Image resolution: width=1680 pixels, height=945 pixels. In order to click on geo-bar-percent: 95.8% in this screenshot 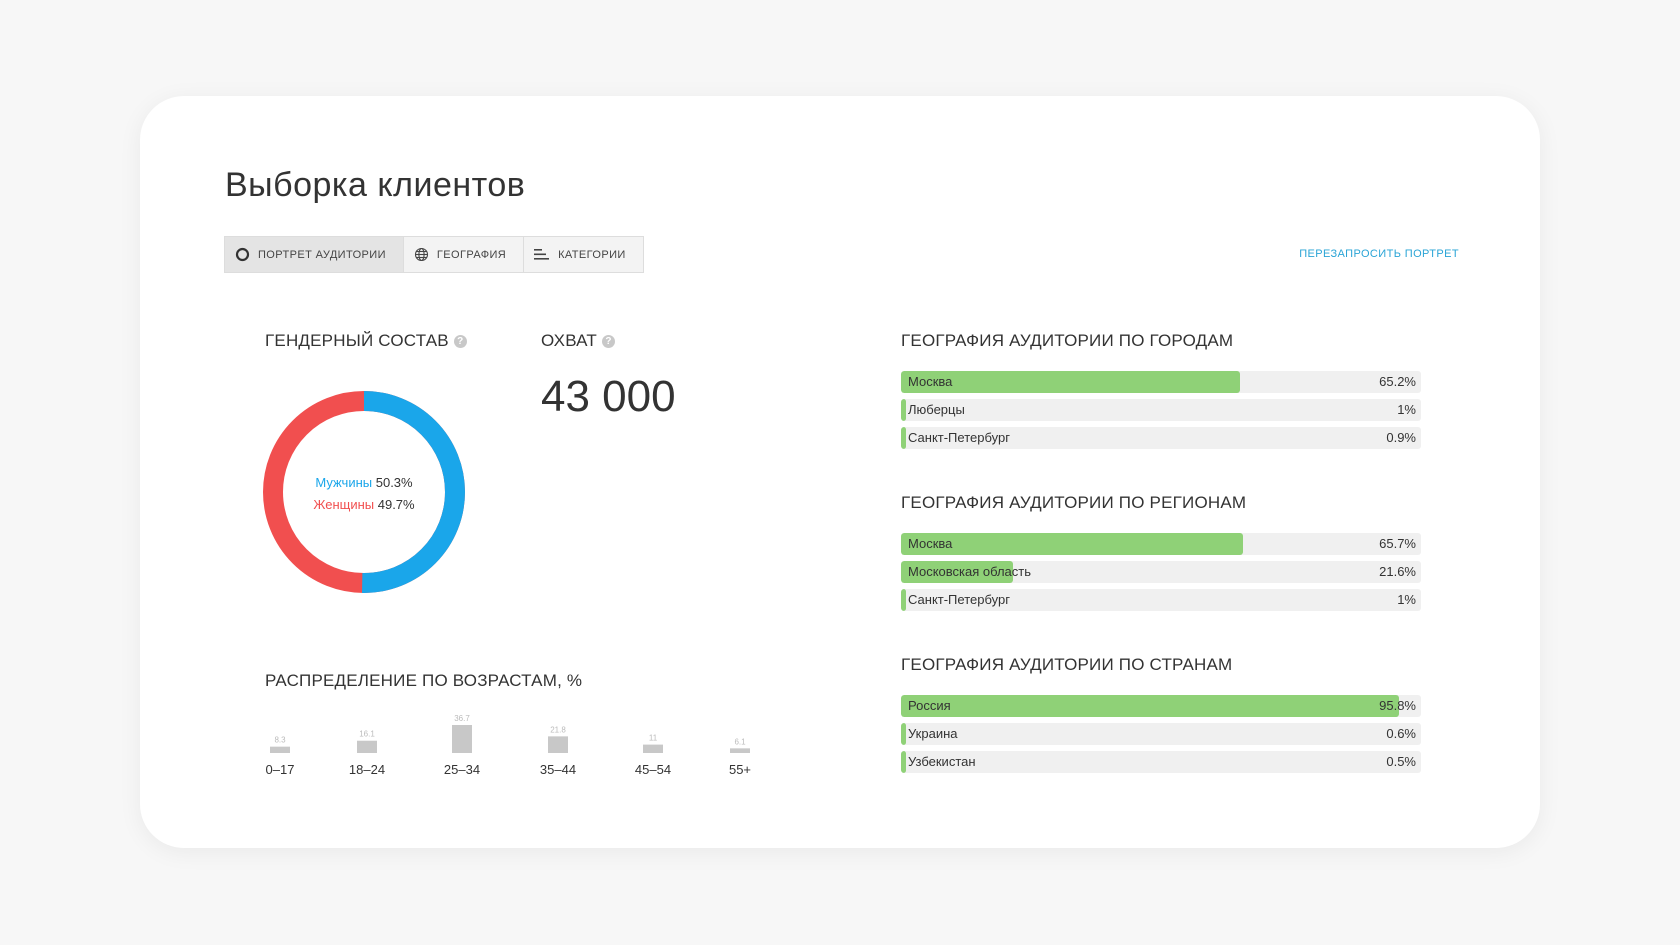, I will do `click(1397, 705)`.